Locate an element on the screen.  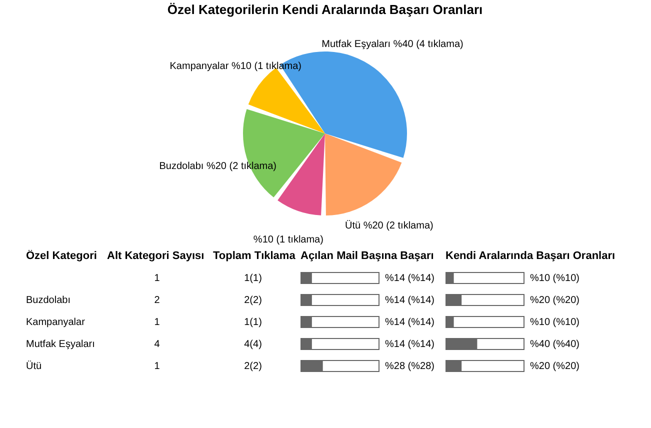
category-label: Toplam Tıklama is located at coordinates (254, 256).